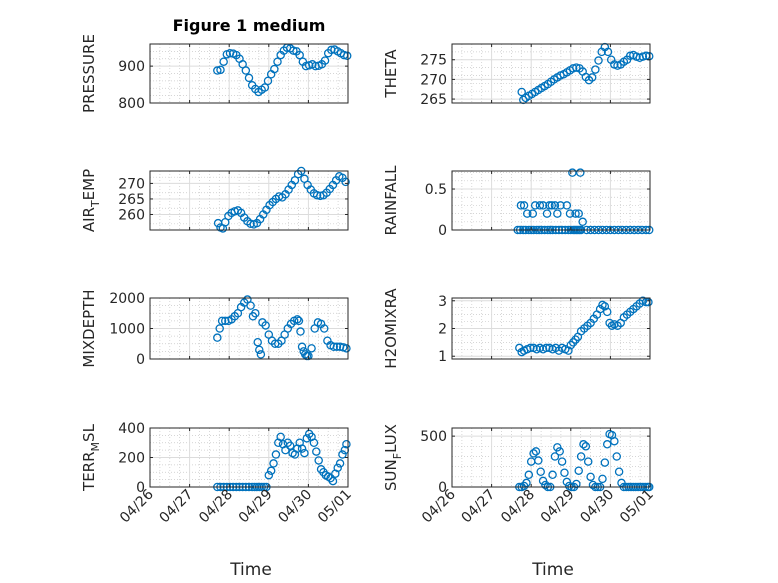 The image size is (778, 583). Describe the element at coordinates (249, 25) in the screenshot. I see `chart-title: Figure 1 medium` at that location.